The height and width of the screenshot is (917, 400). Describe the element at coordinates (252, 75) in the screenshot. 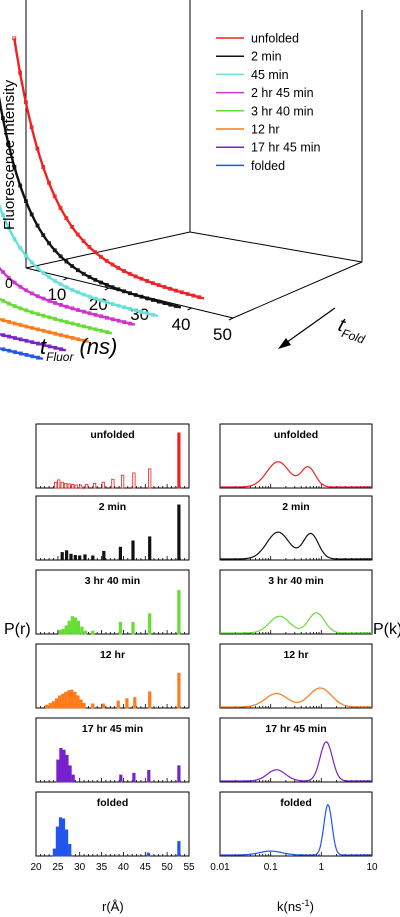

I see `legend-entry: 45 min` at that location.